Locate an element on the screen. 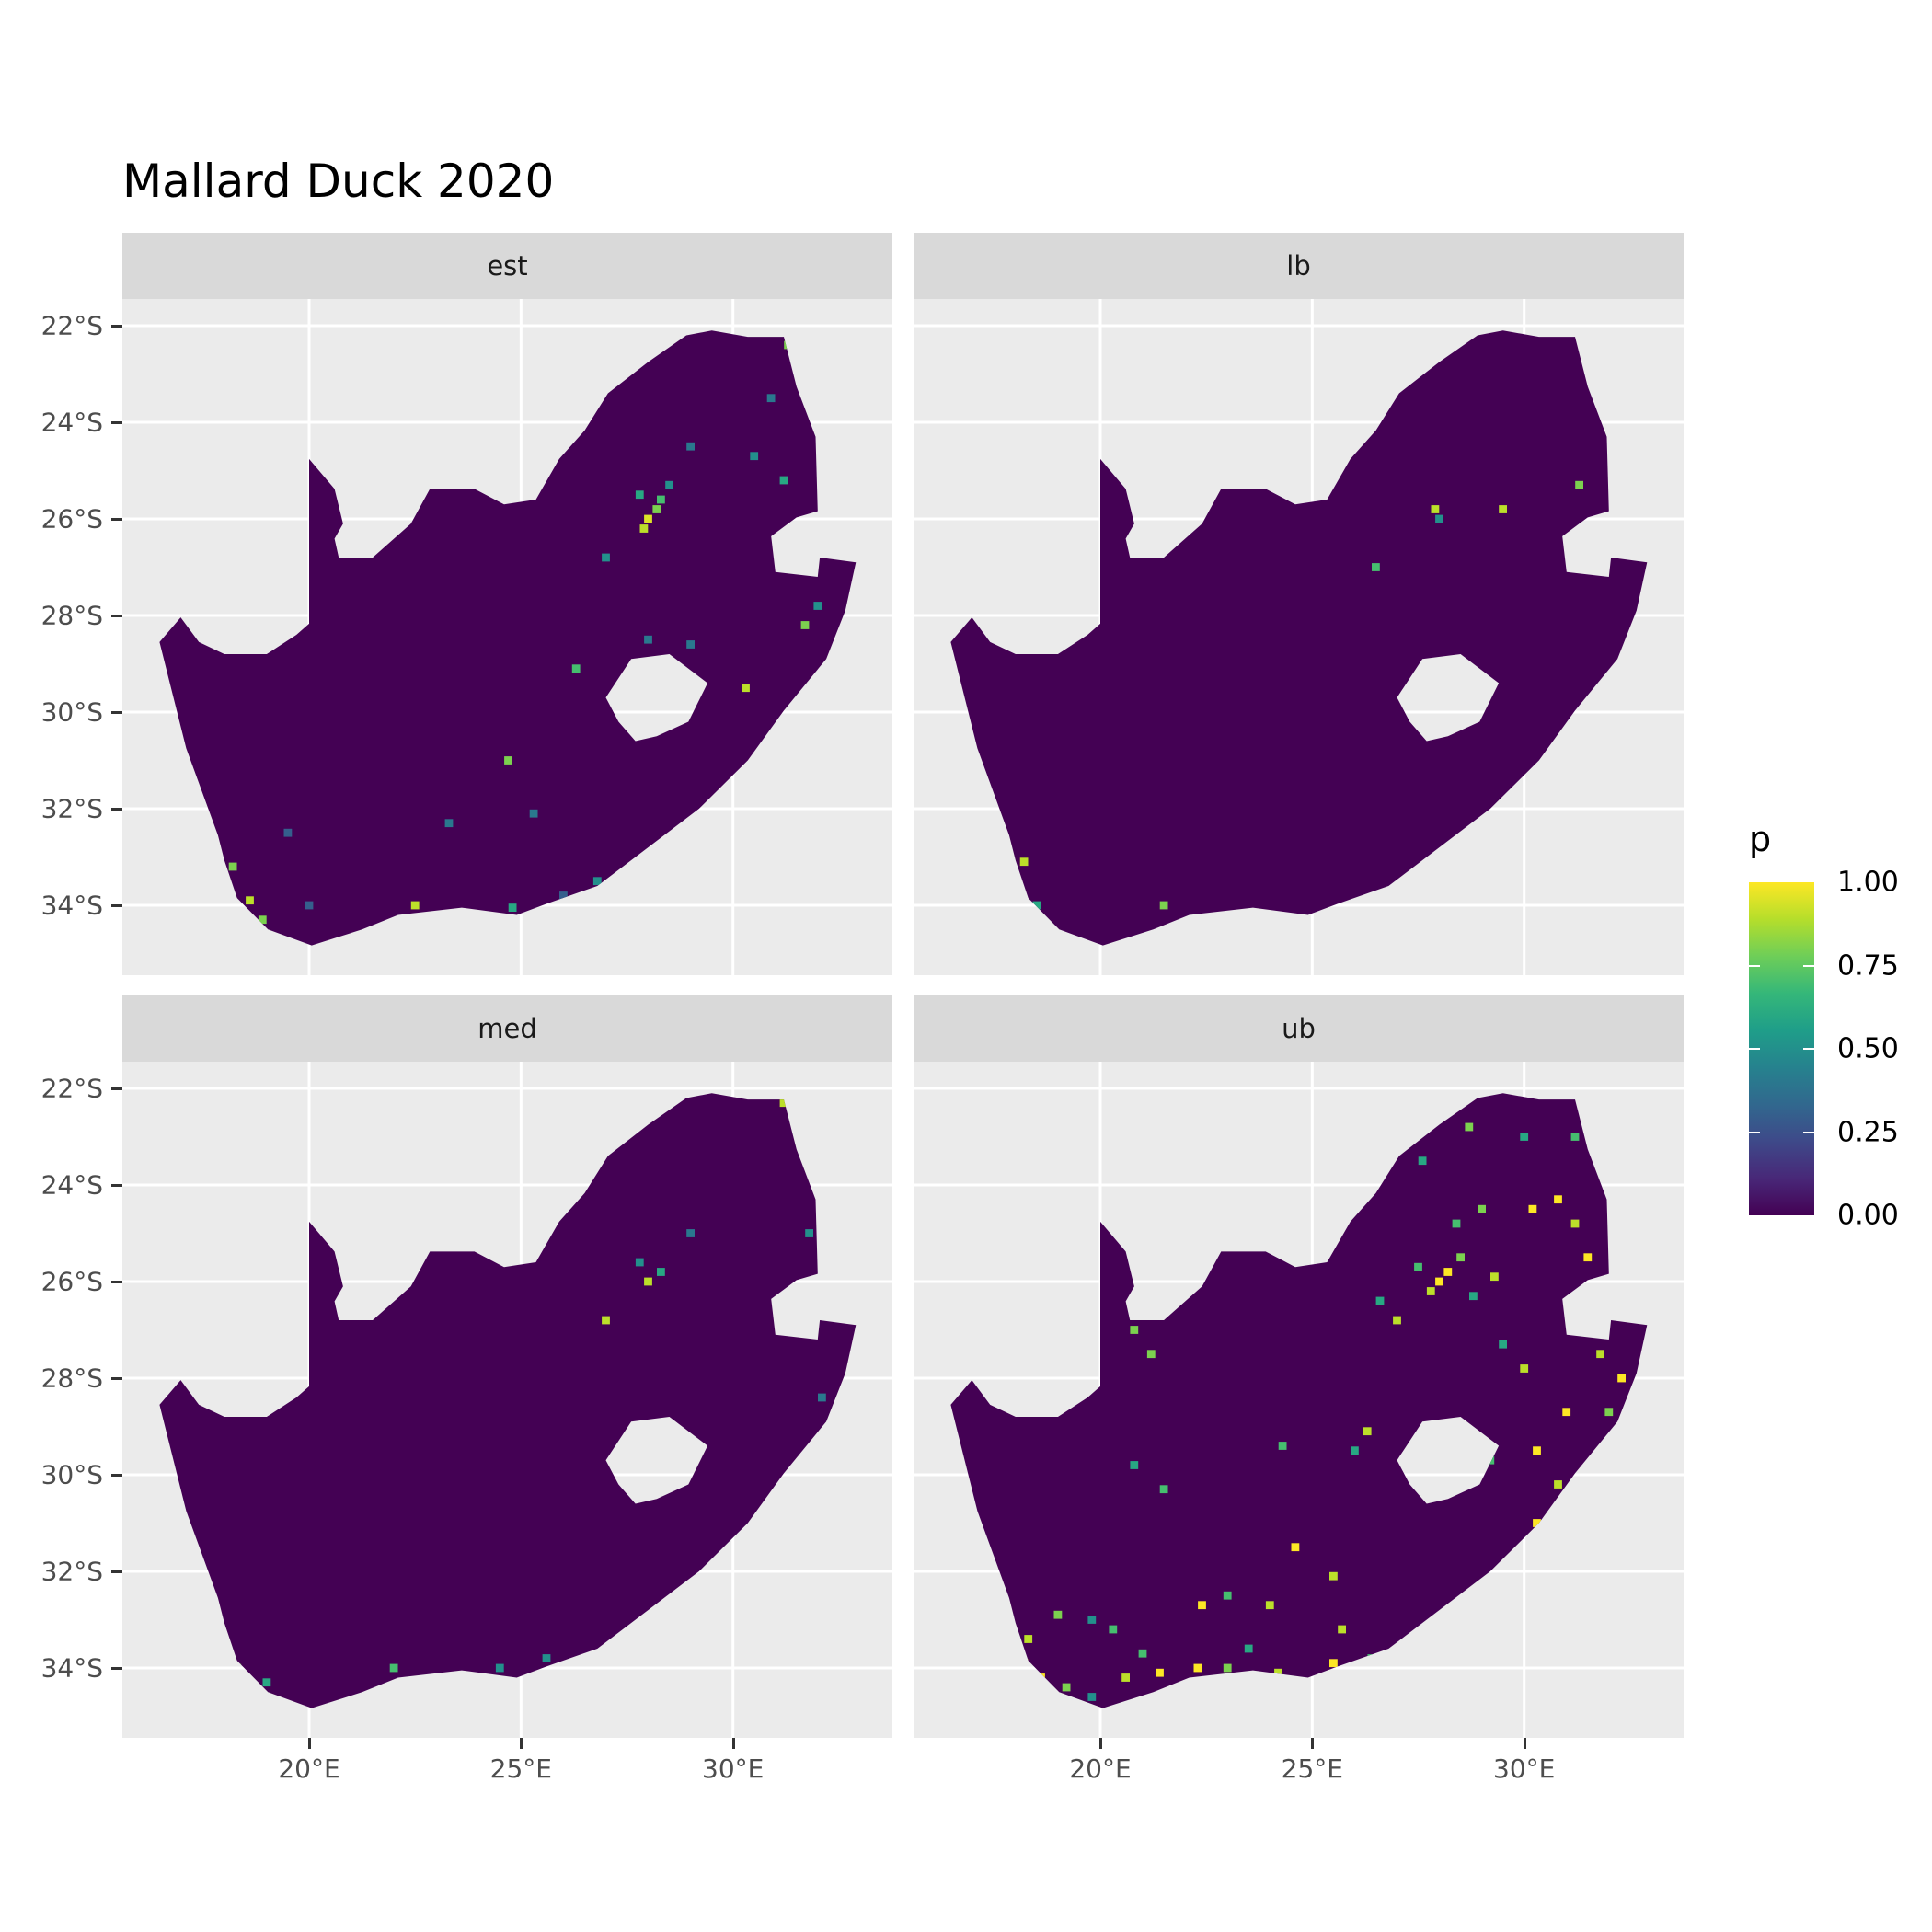  map-ub is located at coordinates (1299, 1400).